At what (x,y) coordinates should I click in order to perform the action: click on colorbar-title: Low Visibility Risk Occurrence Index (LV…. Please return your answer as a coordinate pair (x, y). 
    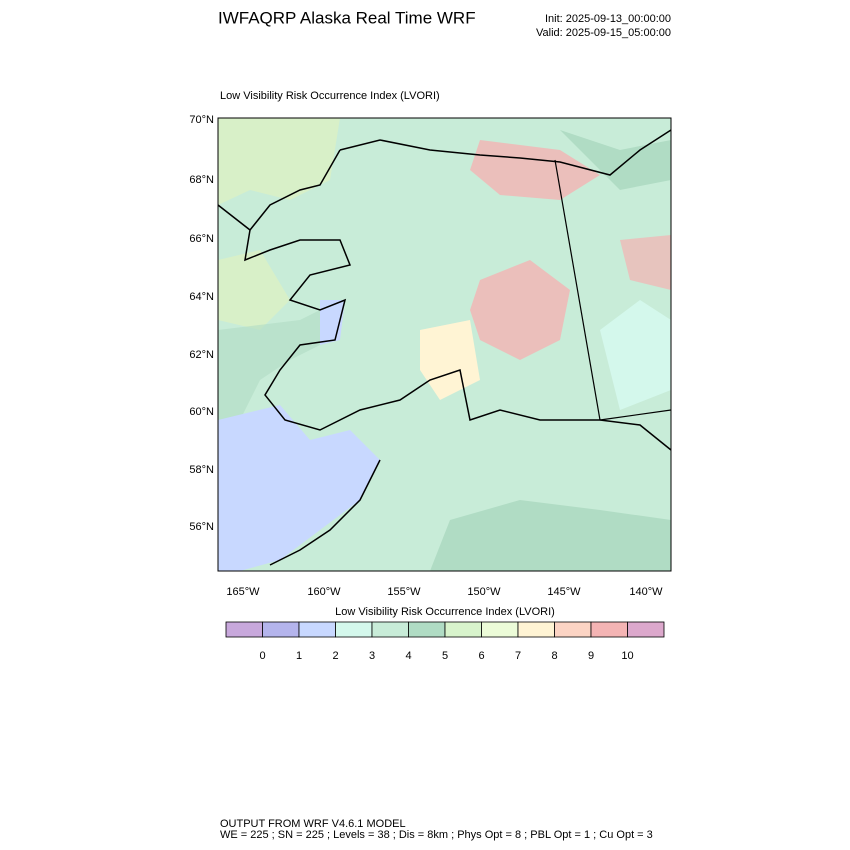
    Looking at the image, I should click on (445, 612).